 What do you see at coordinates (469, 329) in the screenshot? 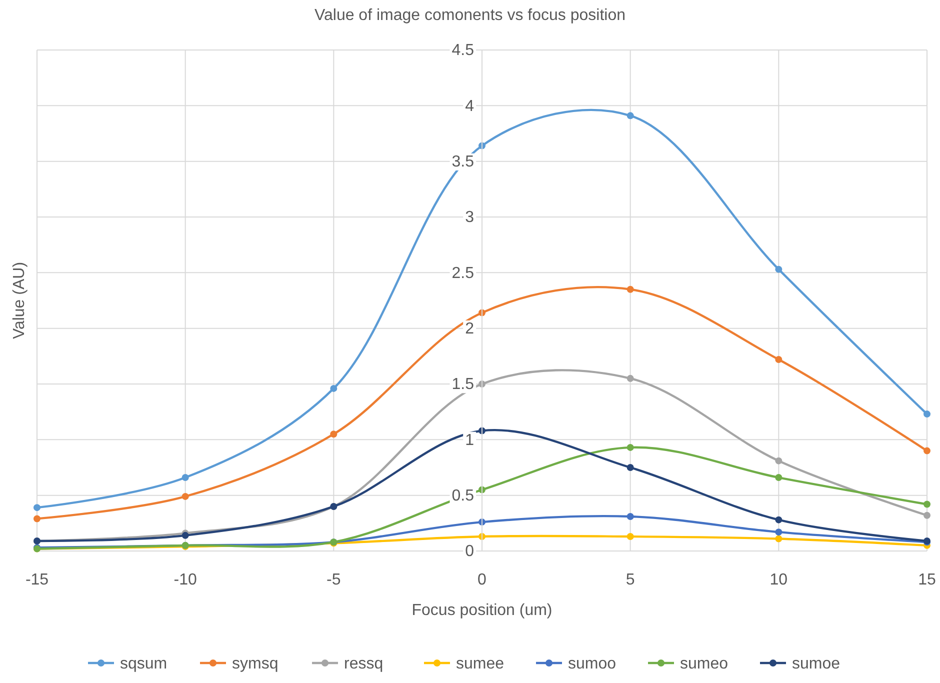
I see `y-tick-label: 2` at bounding box center [469, 329].